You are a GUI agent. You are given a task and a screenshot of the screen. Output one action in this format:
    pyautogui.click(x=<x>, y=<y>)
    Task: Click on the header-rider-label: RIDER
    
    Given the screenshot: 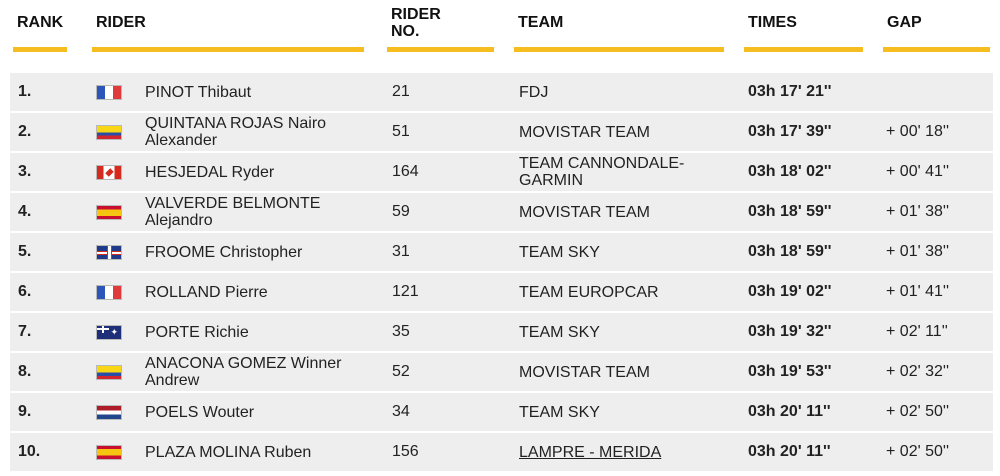 What is the action you would take?
    pyautogui.click(x=121, y=22)
    